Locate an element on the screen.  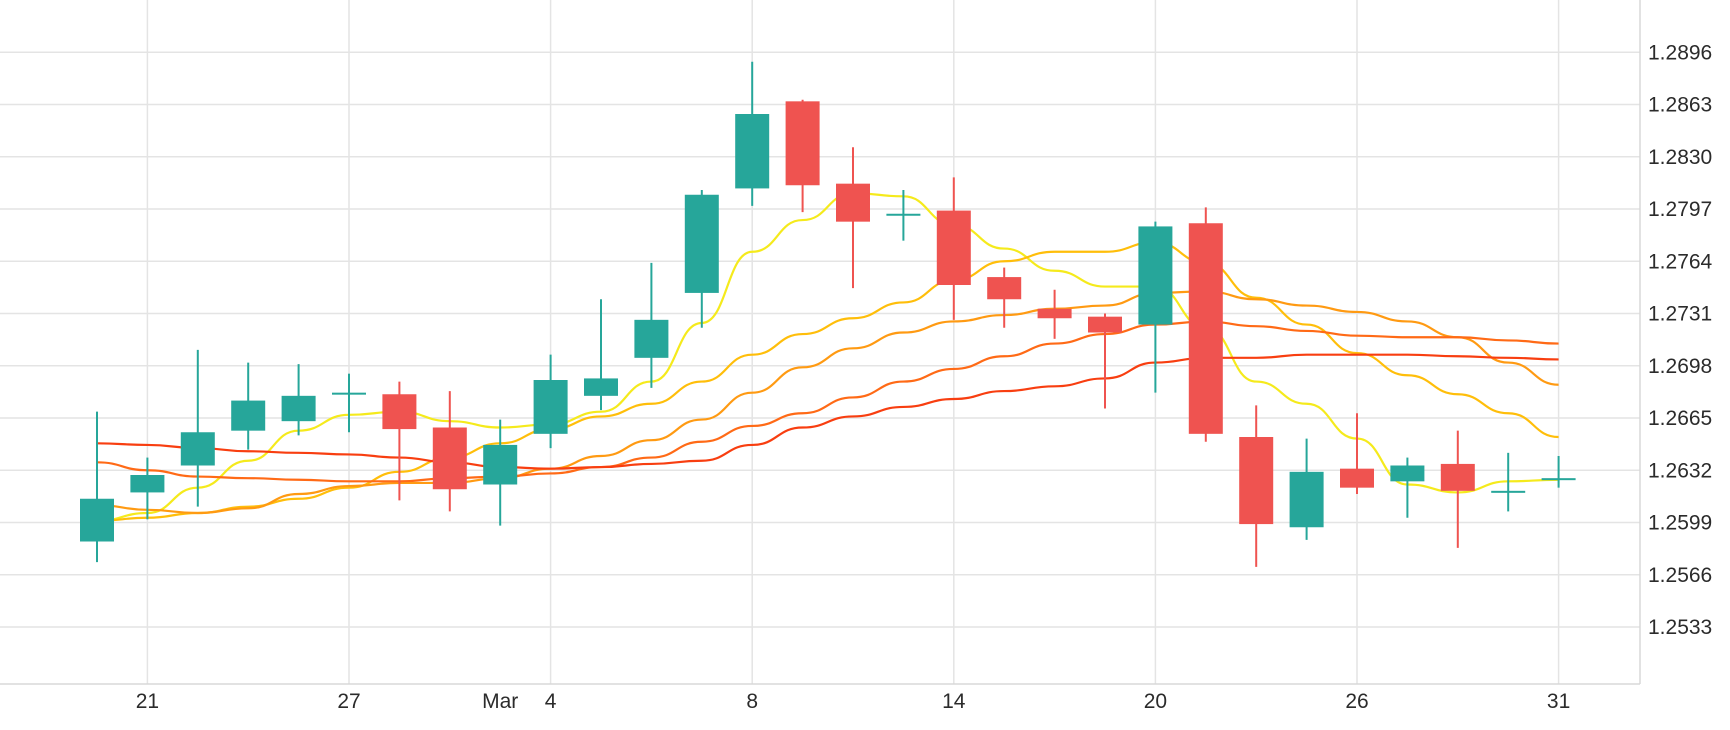
y-tick-label: 1.2665 is located at coordinates (1680, 418).